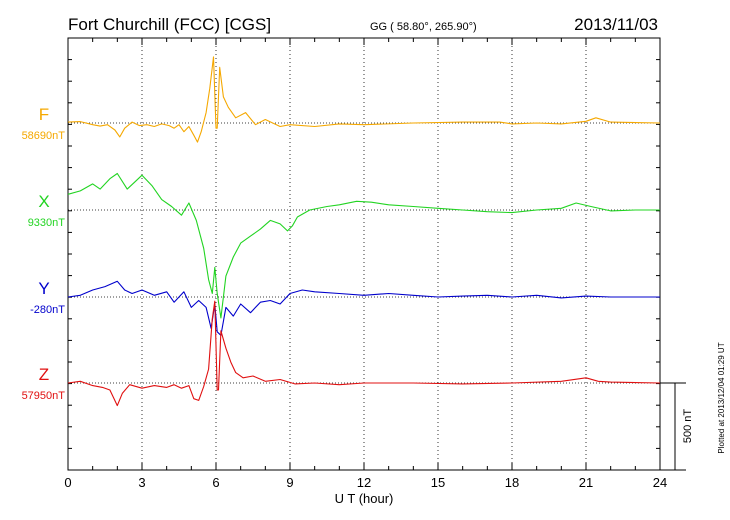 This screenshot has width=730, height=520. Describe the element at coordinates (47, 310) in the screenshot. I see `channel-baseline-y: -280nT` at that location.